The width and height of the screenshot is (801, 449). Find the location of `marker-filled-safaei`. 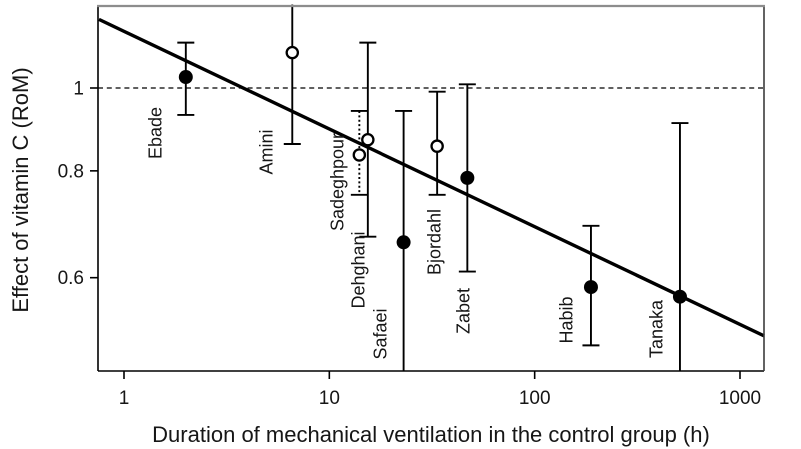

marker-filled-safaei is located at coordinates (403, 242).